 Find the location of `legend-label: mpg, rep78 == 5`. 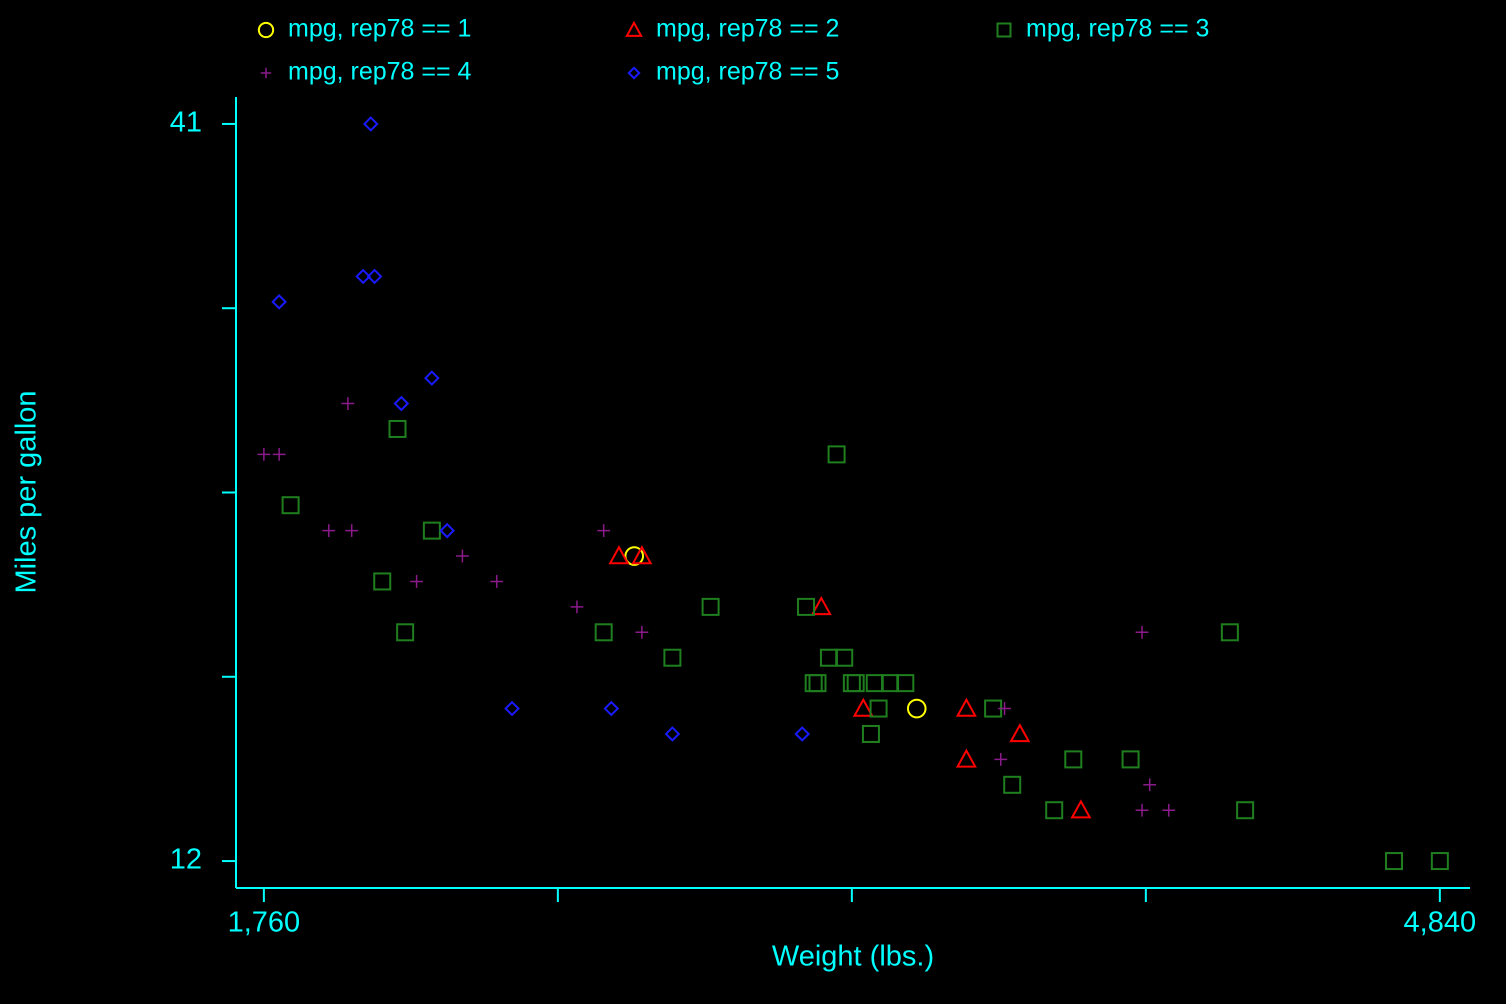

legend-label: mpg, rep78 == 5 is located at coordinates (747, 72).